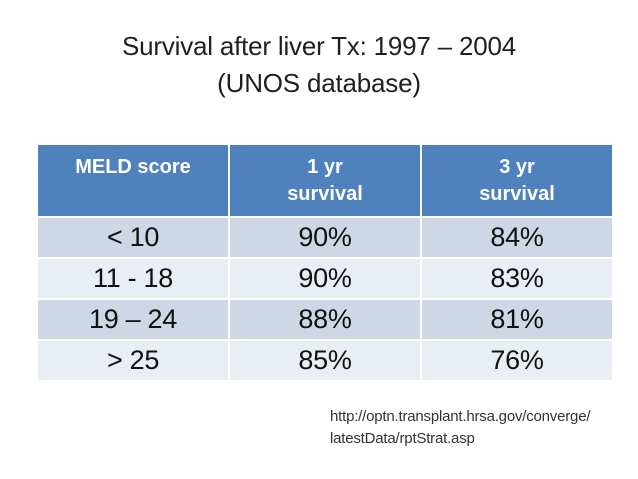  Describe the element at coordinates (517, 194) in the screenshot. I see `column-header-3yr-line-2: survival` at that location.